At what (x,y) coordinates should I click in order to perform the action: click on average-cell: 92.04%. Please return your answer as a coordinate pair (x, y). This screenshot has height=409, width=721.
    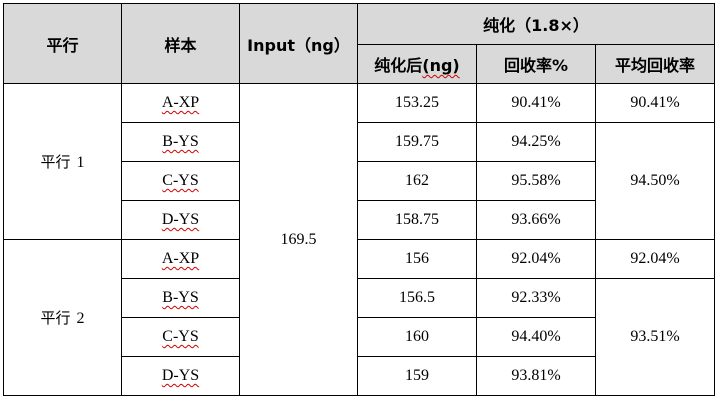
    Looking at the image, I should click on (655, 259).